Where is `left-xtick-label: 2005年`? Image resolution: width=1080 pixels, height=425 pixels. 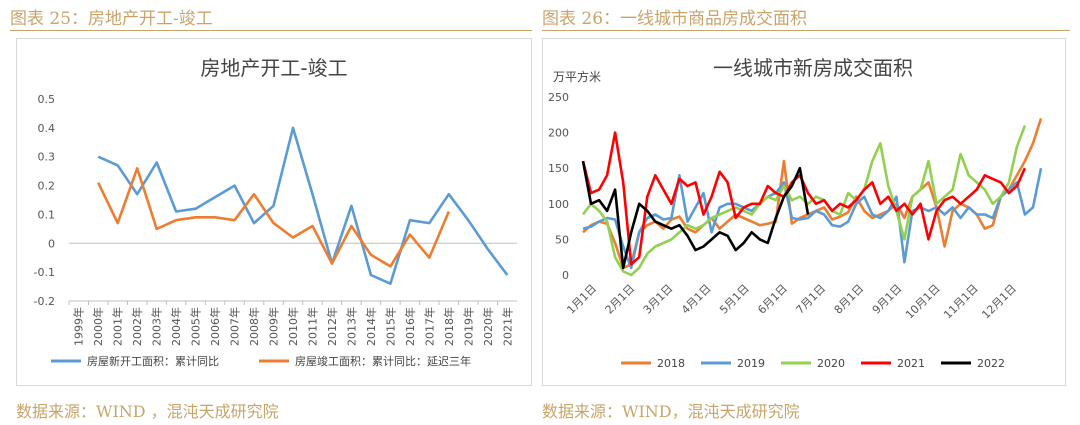
left-xtick-label: 2005年 is located at coordinates (196, 326).